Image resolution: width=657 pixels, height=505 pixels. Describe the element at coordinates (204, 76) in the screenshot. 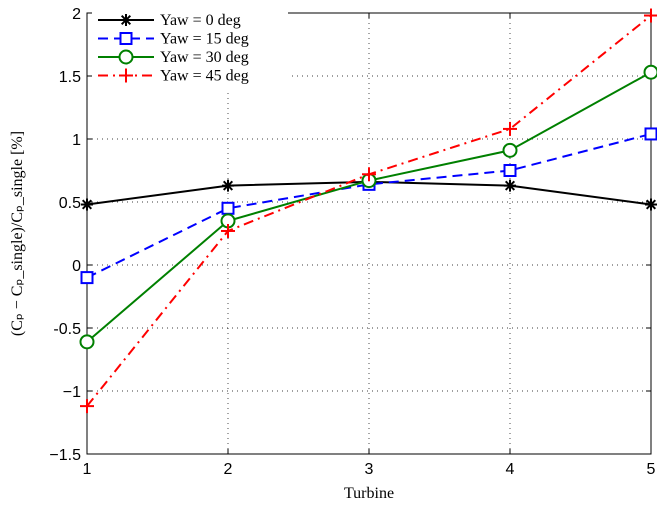

I see `legend-label: Yaw = 45 deg` at that location.